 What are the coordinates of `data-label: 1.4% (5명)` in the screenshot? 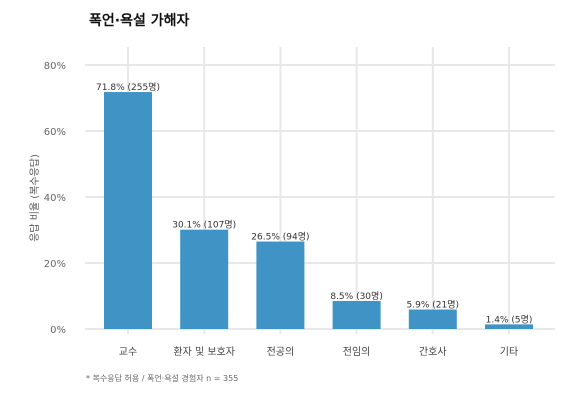 It's located at (509, 319).